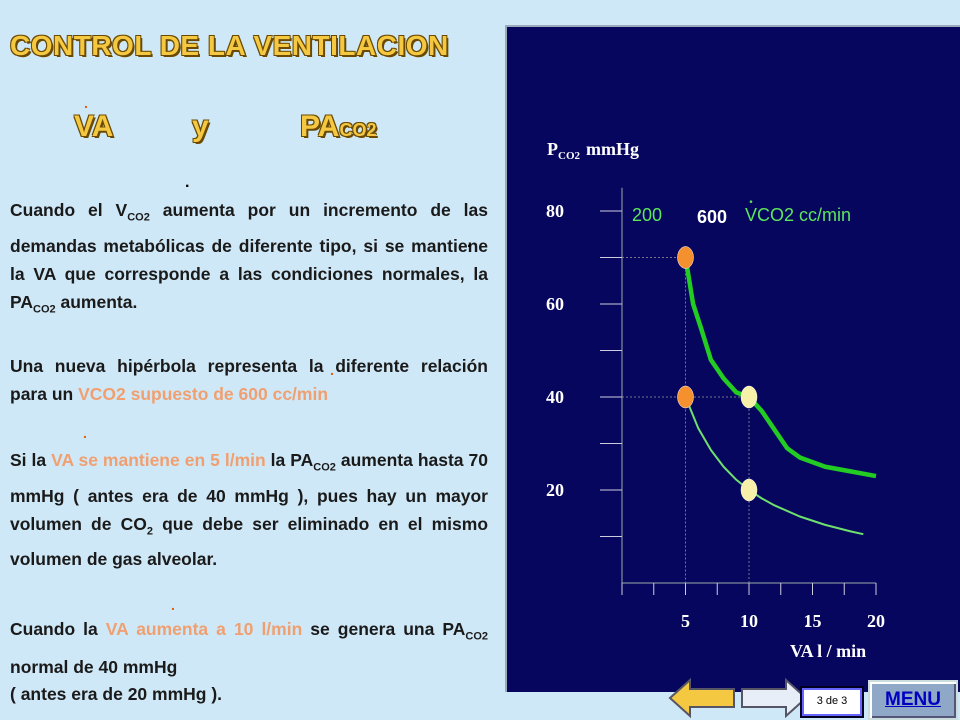  Describe the element at coordinates (555, 211) in the screenshot. I see `y-tick-label: 80` at that location.